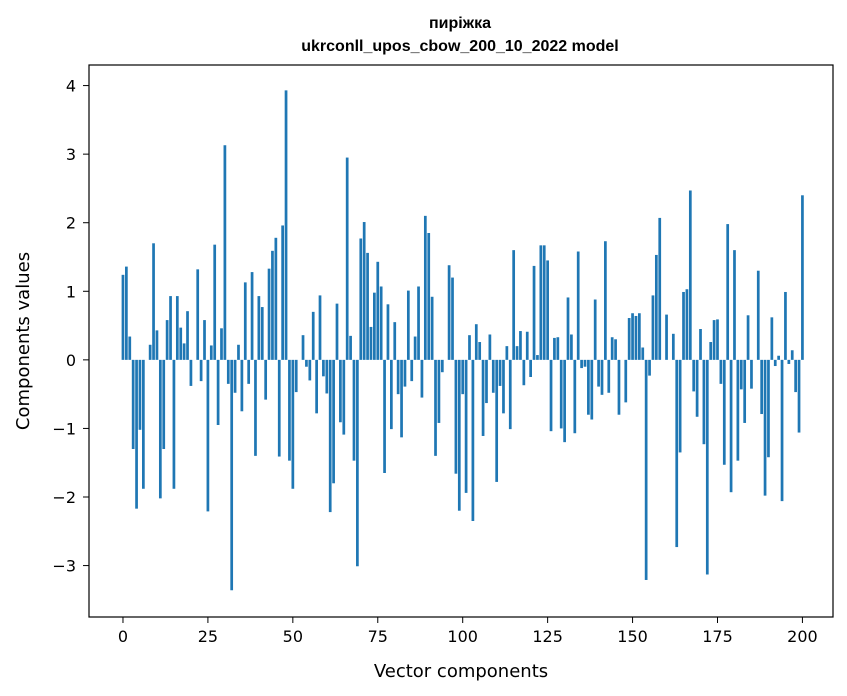 Image resolution: width=847 pixels, height=696 pixels. Describe the element at coordinates (71, 154) in the screenshot. I see `y-tick-label: 3` at that location.